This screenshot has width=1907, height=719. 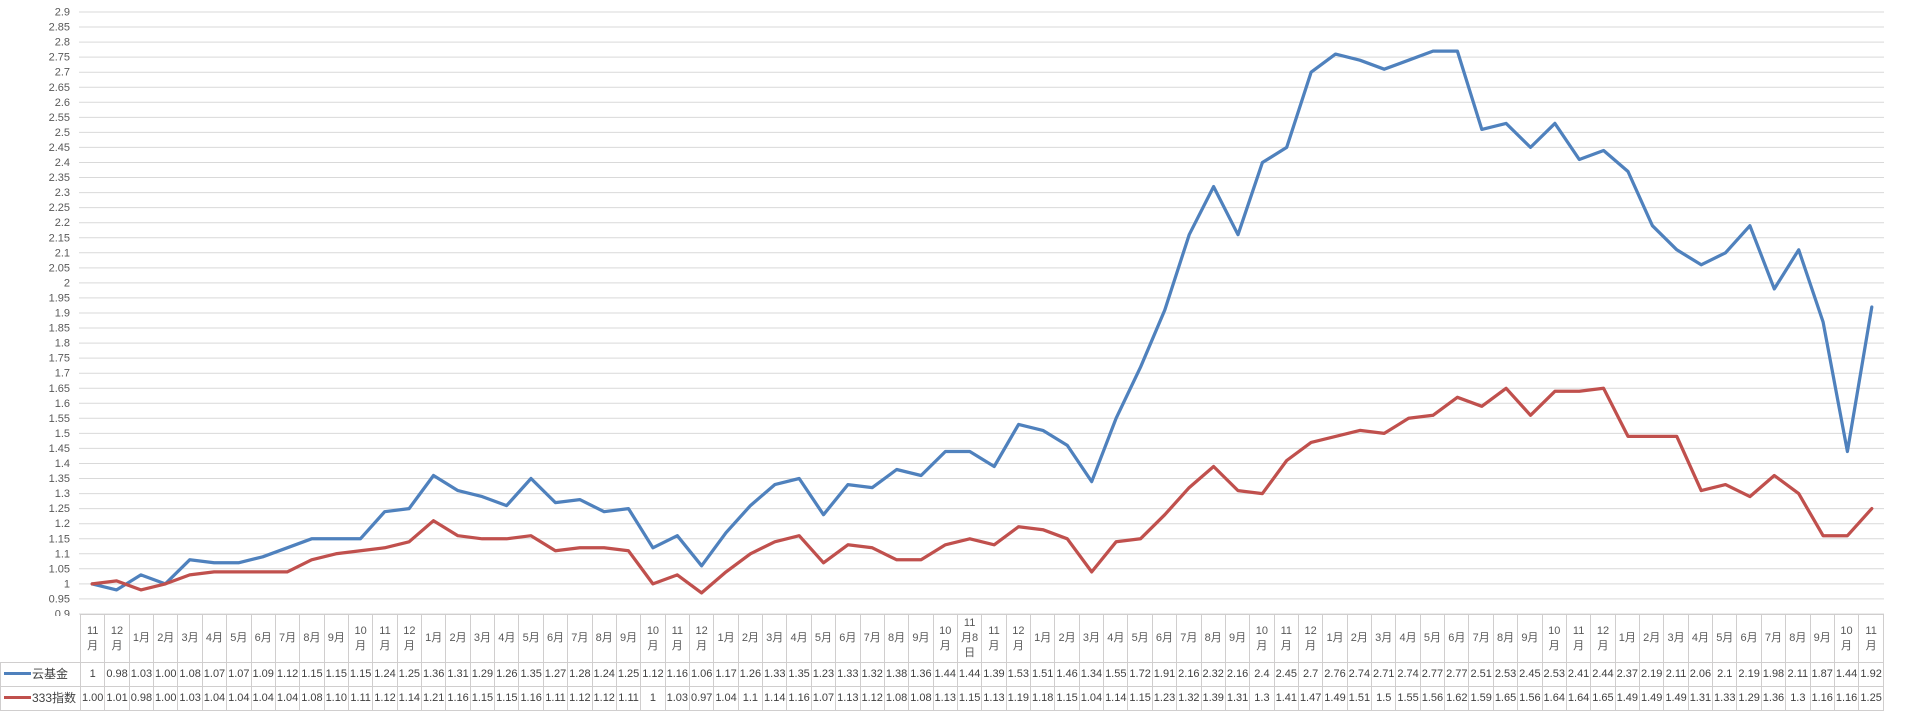 What do you see at coordinates (1335, 698) in the screenshot?
I see `value-cell: 1.49` at bounding box center [1335, 698].